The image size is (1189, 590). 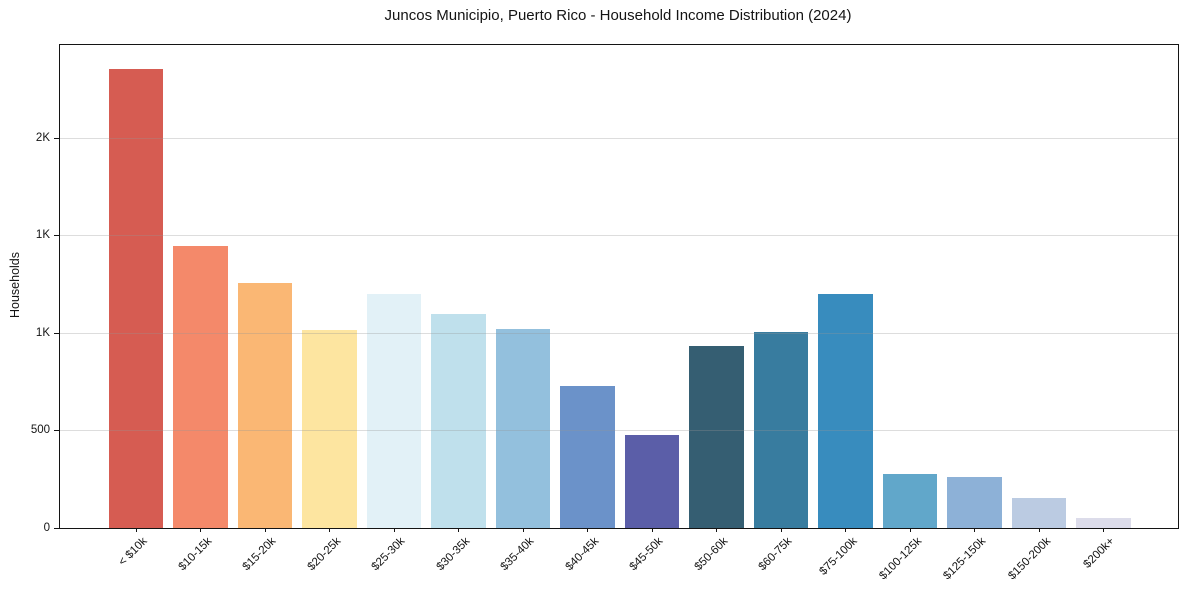 I want to click on x-tick-label: $45-50k, so click(x=646, y=554).